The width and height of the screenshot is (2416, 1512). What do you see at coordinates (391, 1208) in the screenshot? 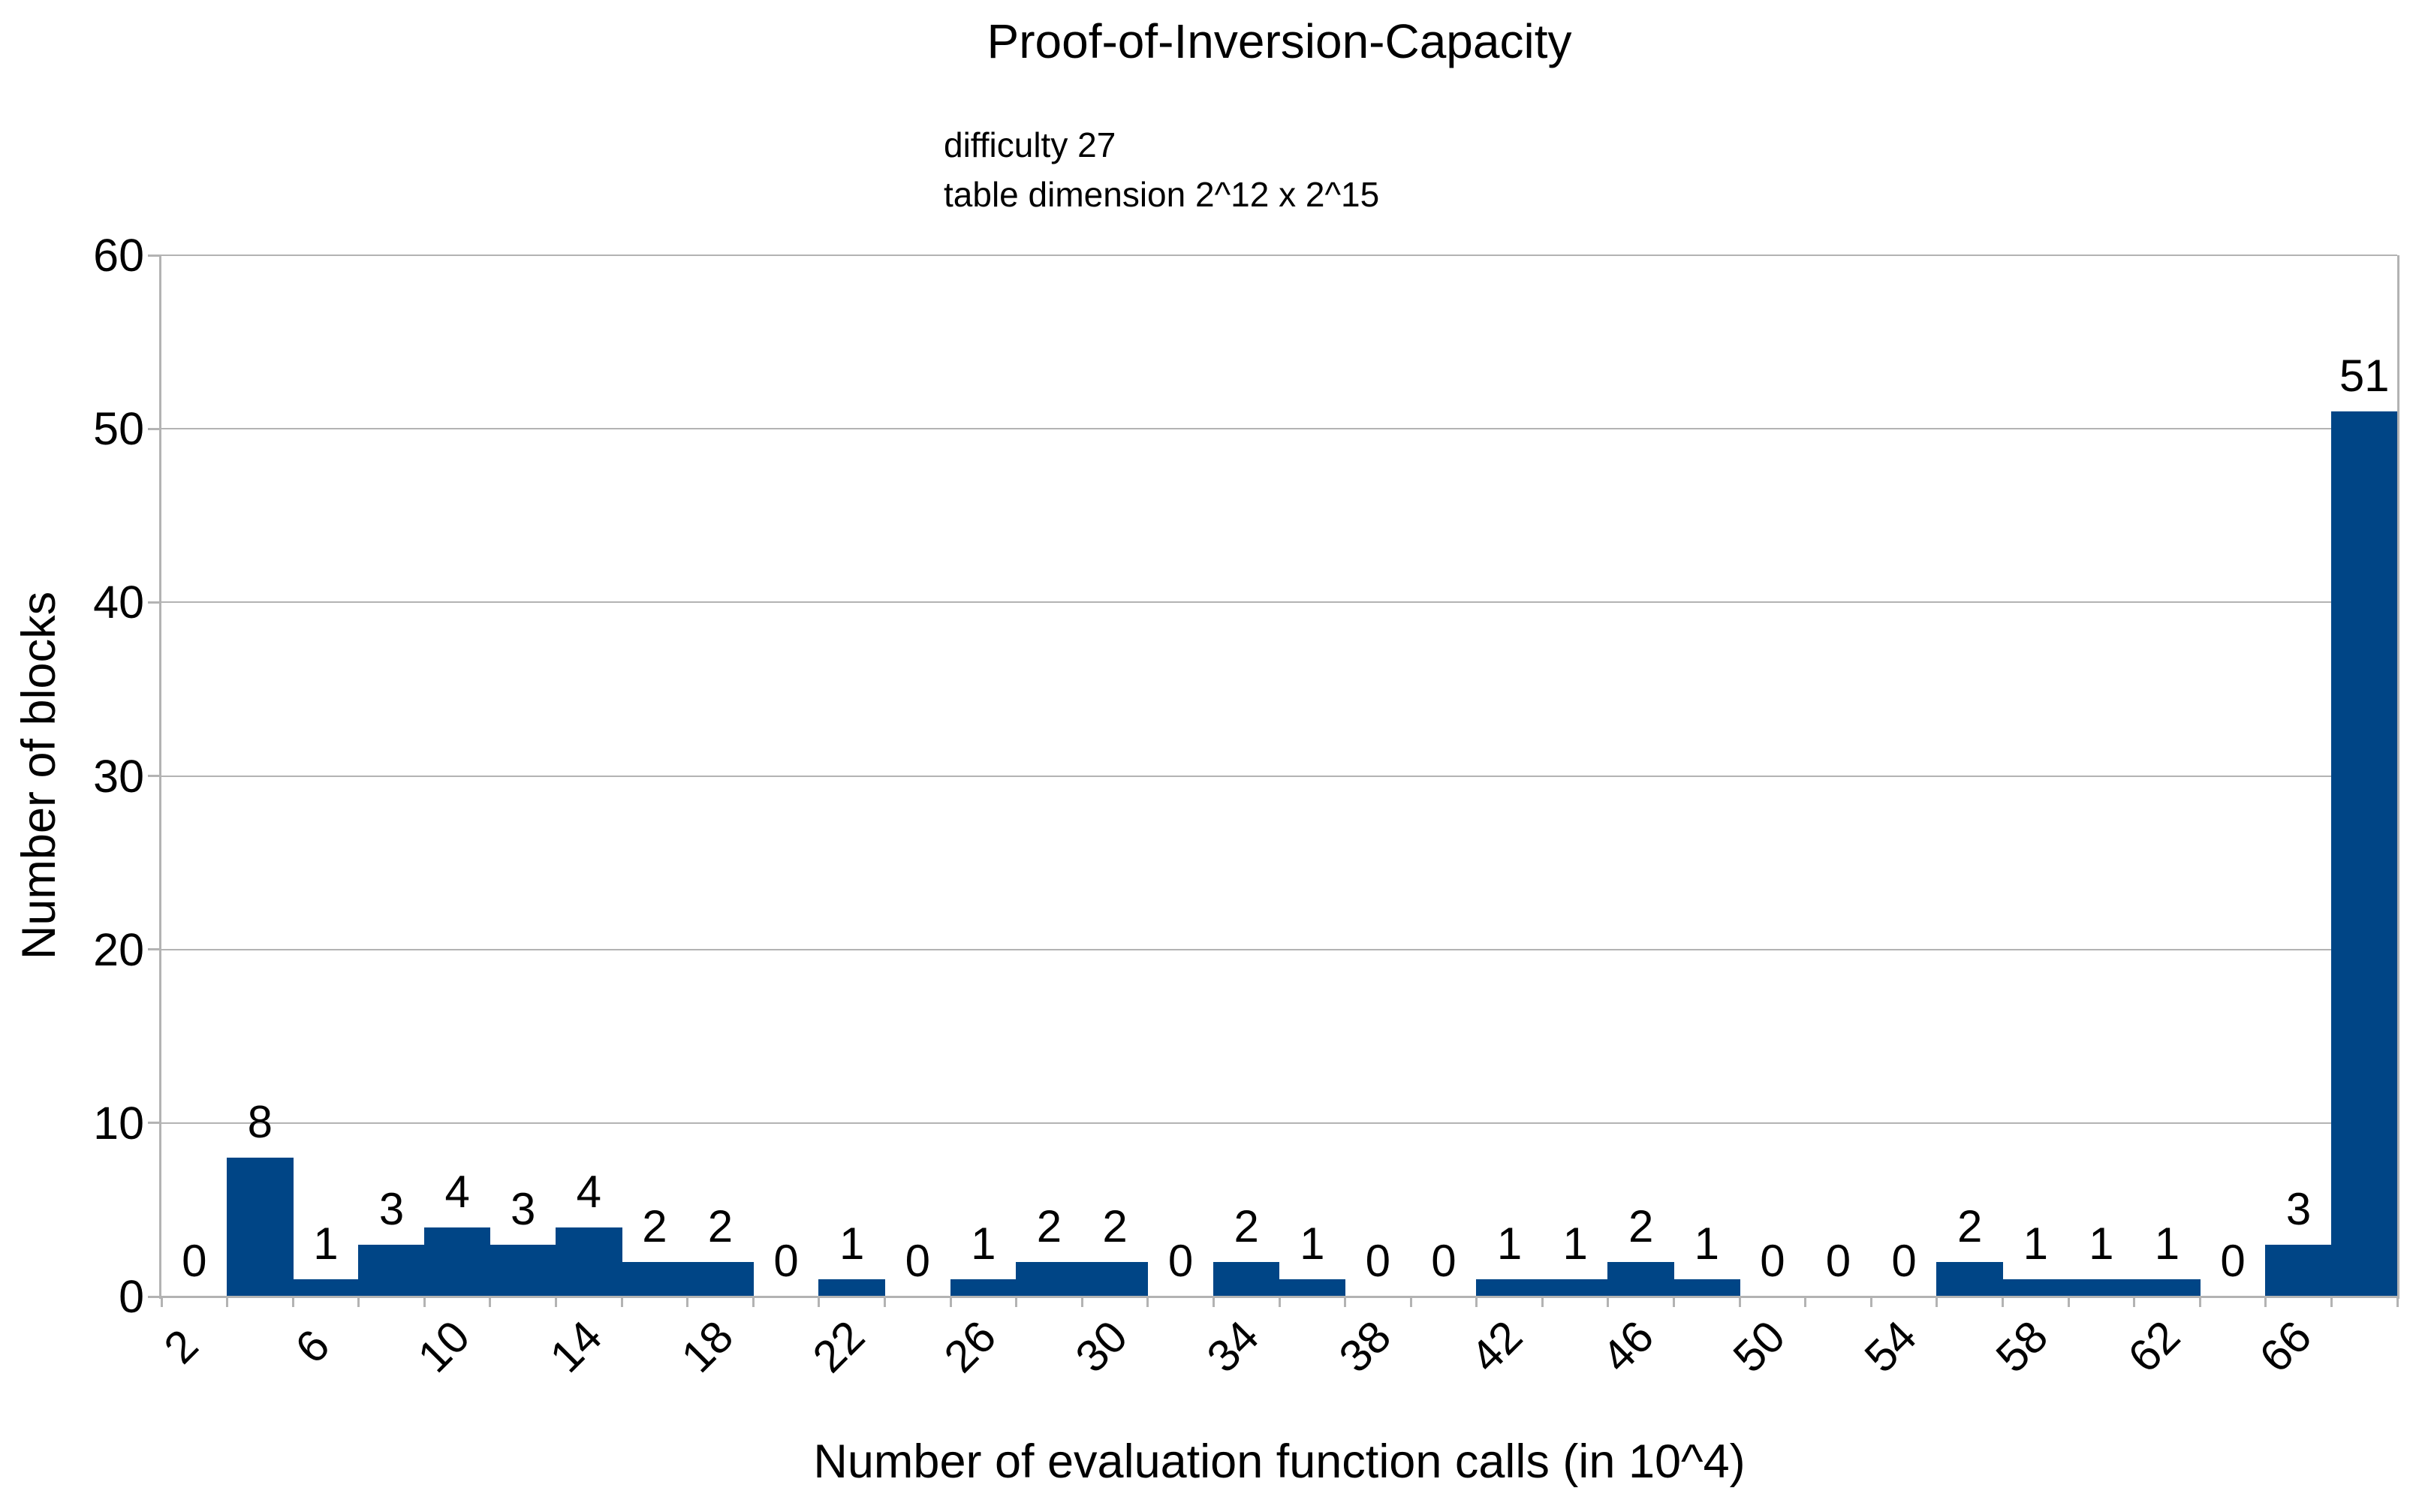
I see `bar-value-label-8: 3` at bounding box center [391, 1208].